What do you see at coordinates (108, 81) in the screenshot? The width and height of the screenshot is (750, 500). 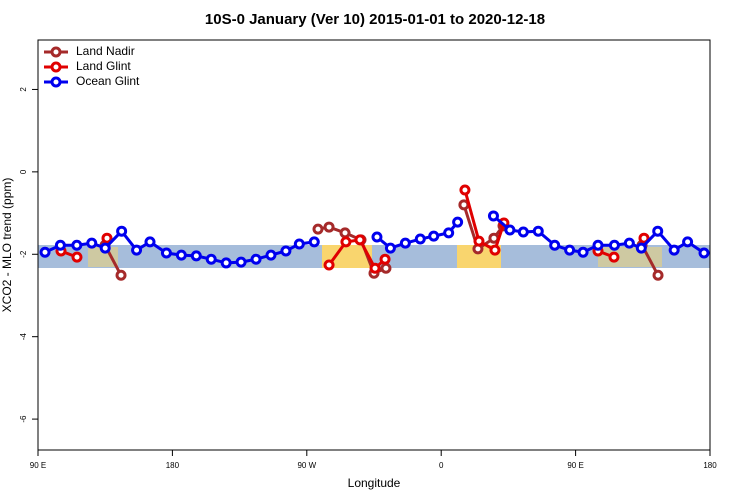 I see `legend-label: Ocean Glint` at bounding box center [108, 81].